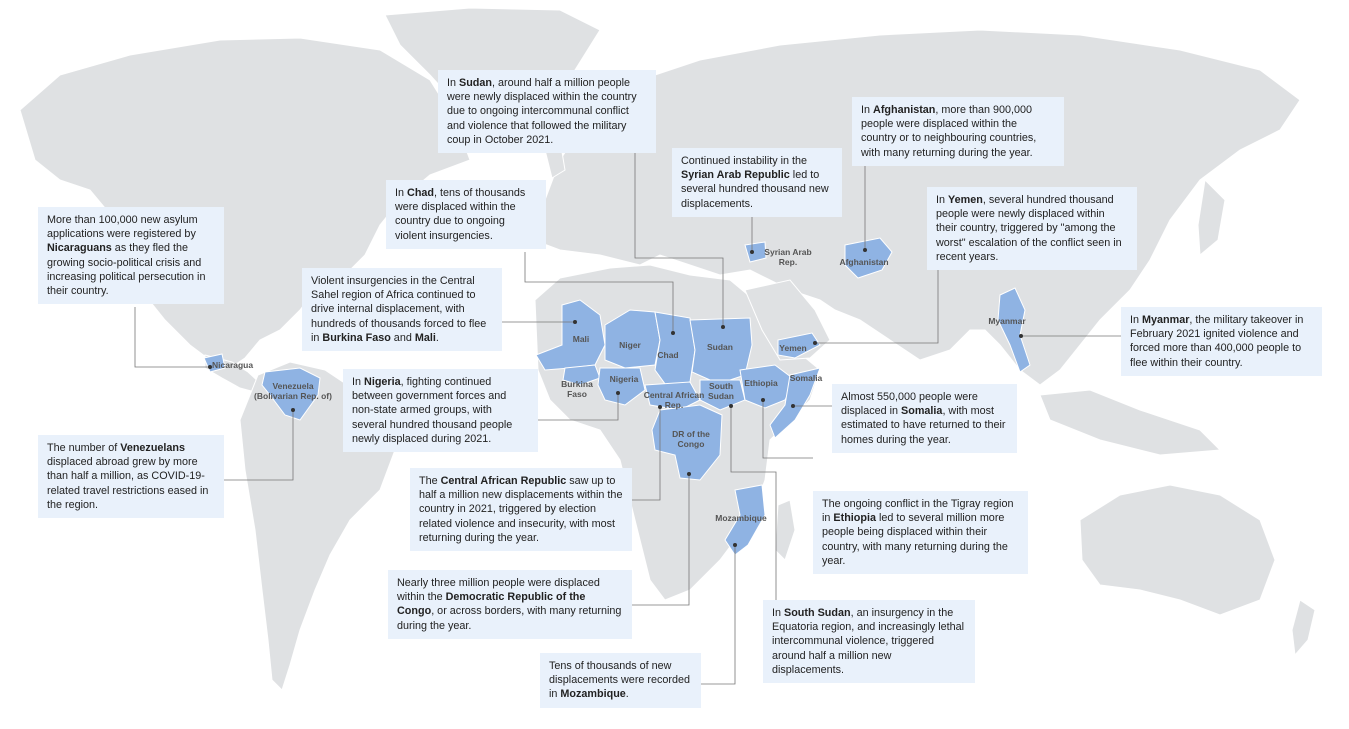 This screenshot has height=729, width=1349. I want to click on dot-chad, so click(673, 333).